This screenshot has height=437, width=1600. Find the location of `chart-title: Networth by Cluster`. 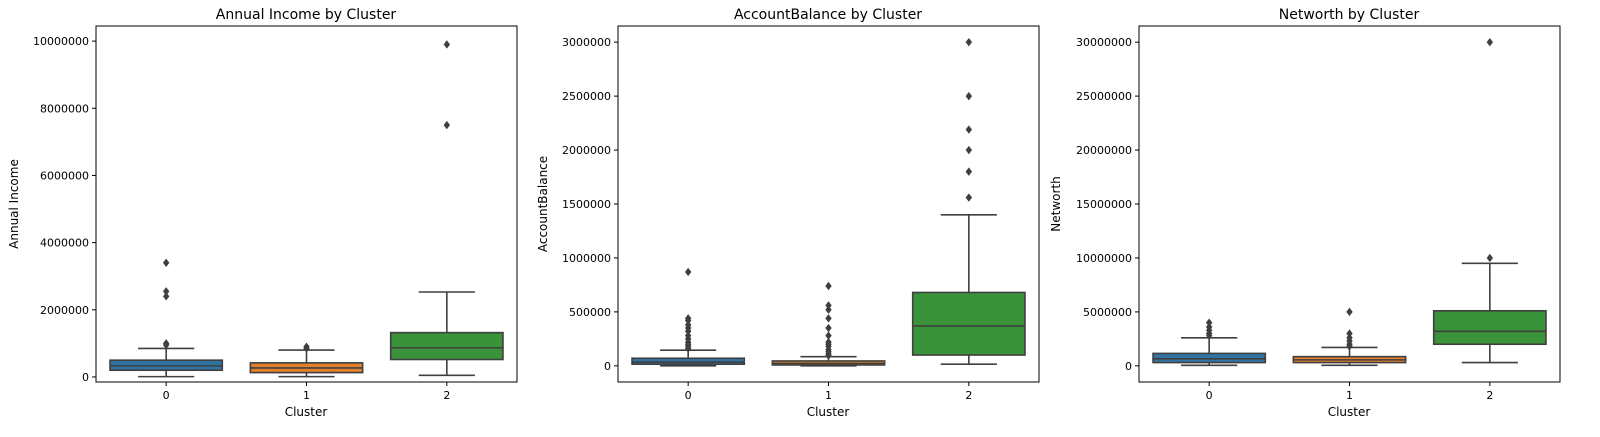

chart-title: Networth by Cluster is located at coordinates (1349, 15).